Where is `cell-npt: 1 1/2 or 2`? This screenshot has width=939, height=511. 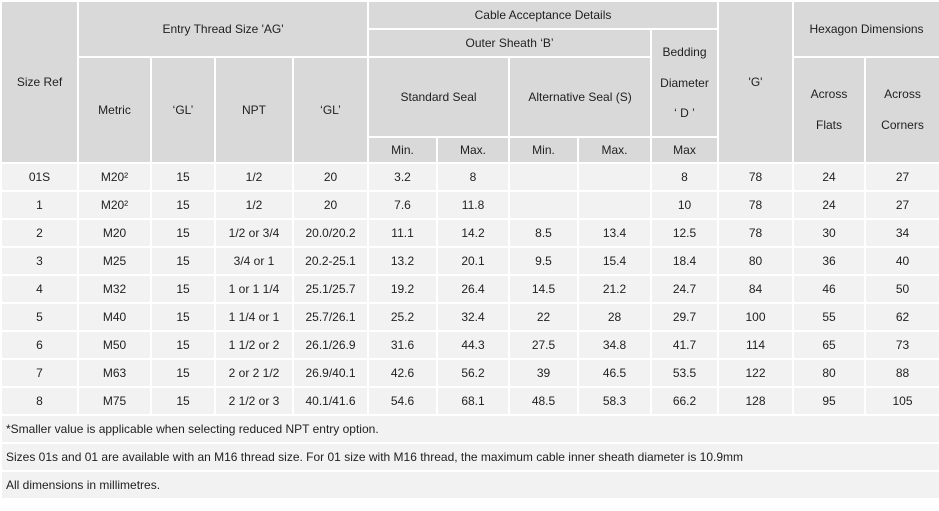 cell-npt: 1 1/2 or 2 is located at coordinates (254, 345).